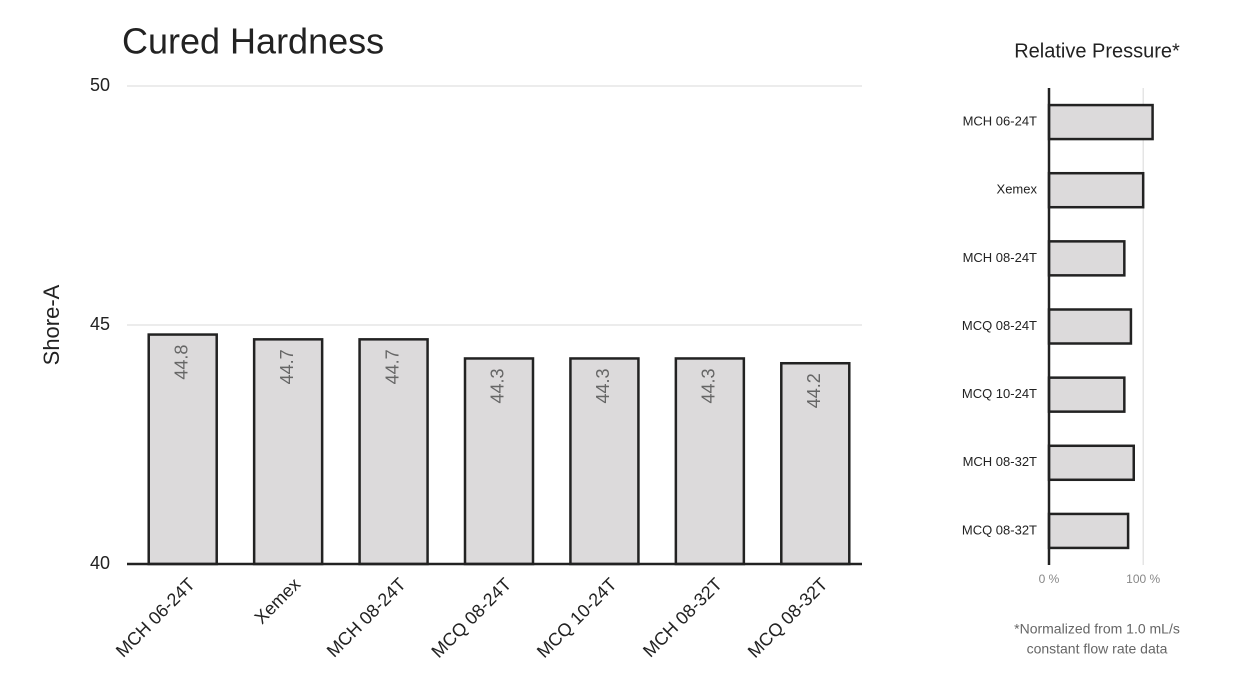 This screenshot has height=700, width=1242. I want to click on chart-title: Cured Hardness, so click(253, 41).